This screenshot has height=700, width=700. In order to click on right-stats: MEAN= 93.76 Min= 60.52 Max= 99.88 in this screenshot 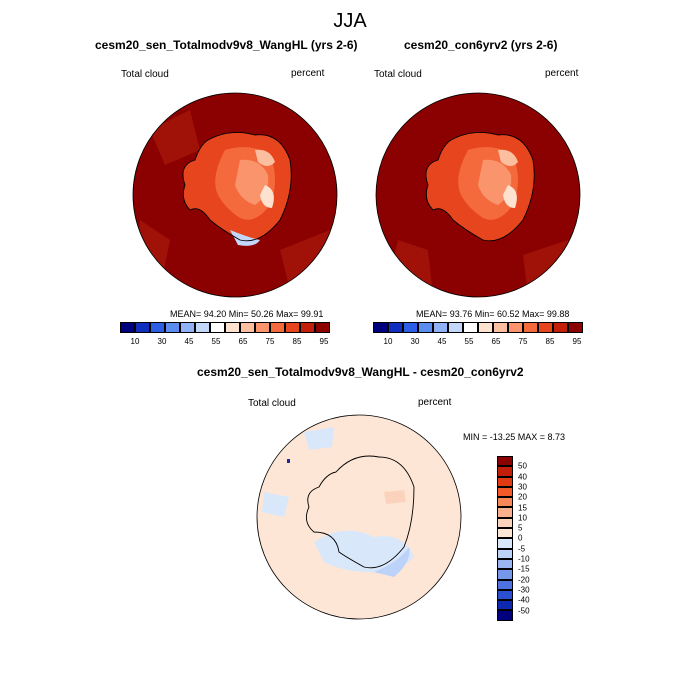, I will do `click(493, 314)`.